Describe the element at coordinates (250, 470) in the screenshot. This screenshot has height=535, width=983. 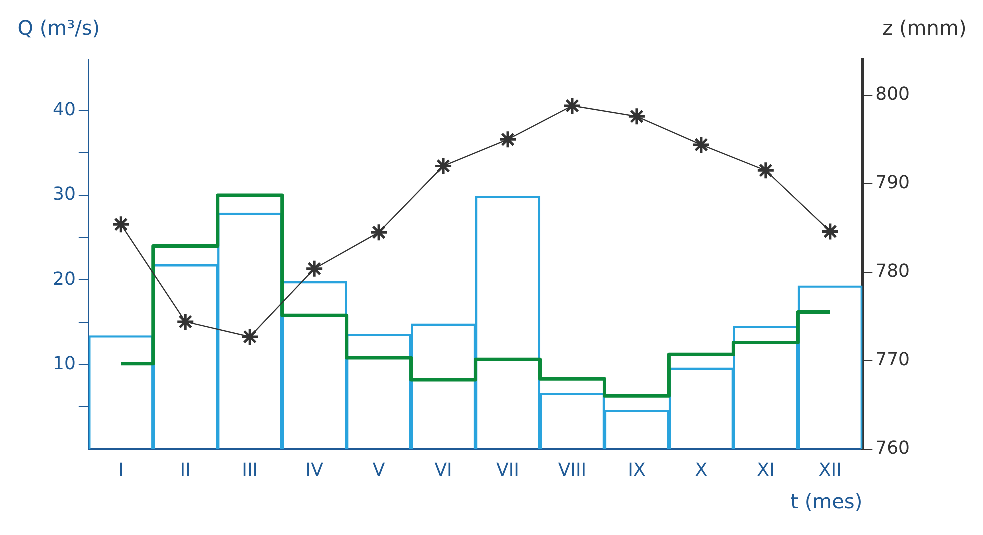
I see `x-tick-label: III` at that location.